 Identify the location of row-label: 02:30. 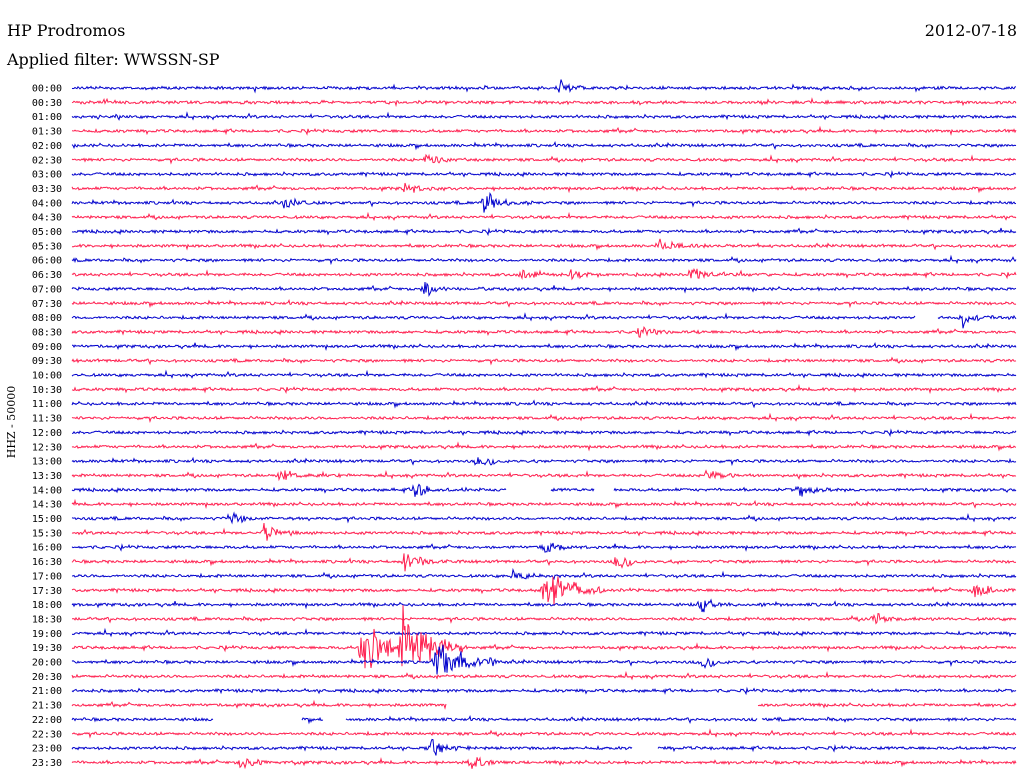
(47, 160).